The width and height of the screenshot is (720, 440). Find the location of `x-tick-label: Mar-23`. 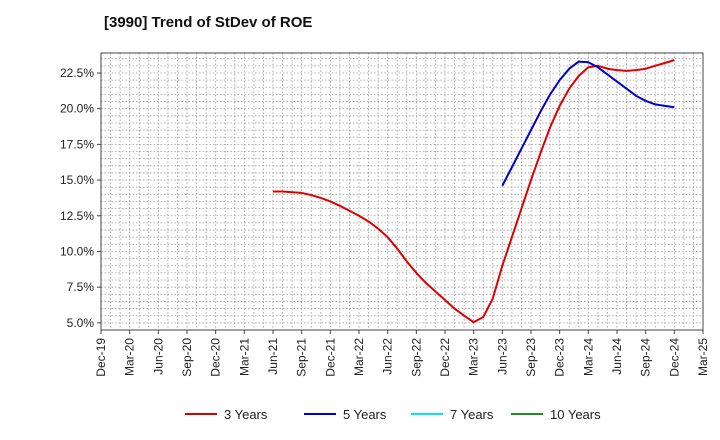

x-tick-label: Mar-23 is located at coordinates (474, 357).